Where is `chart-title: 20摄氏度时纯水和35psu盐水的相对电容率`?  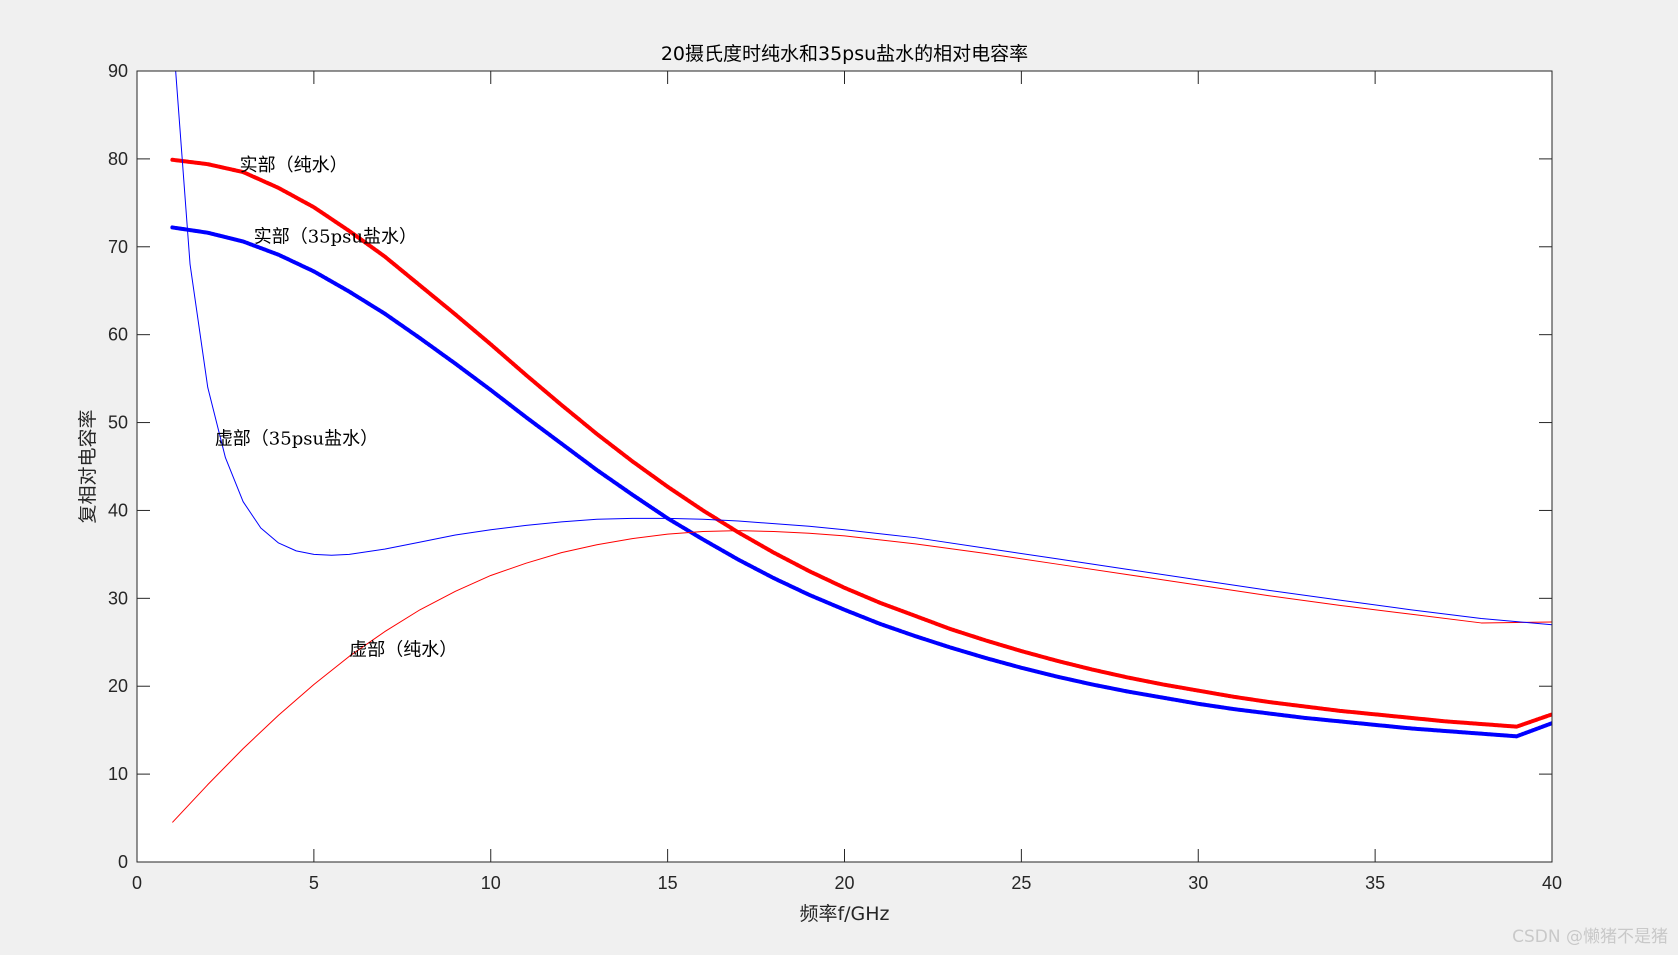 chart-title: 20摄氏度时纯水和35psu盐水的相对电容率 is located at coordinates (844, 54).